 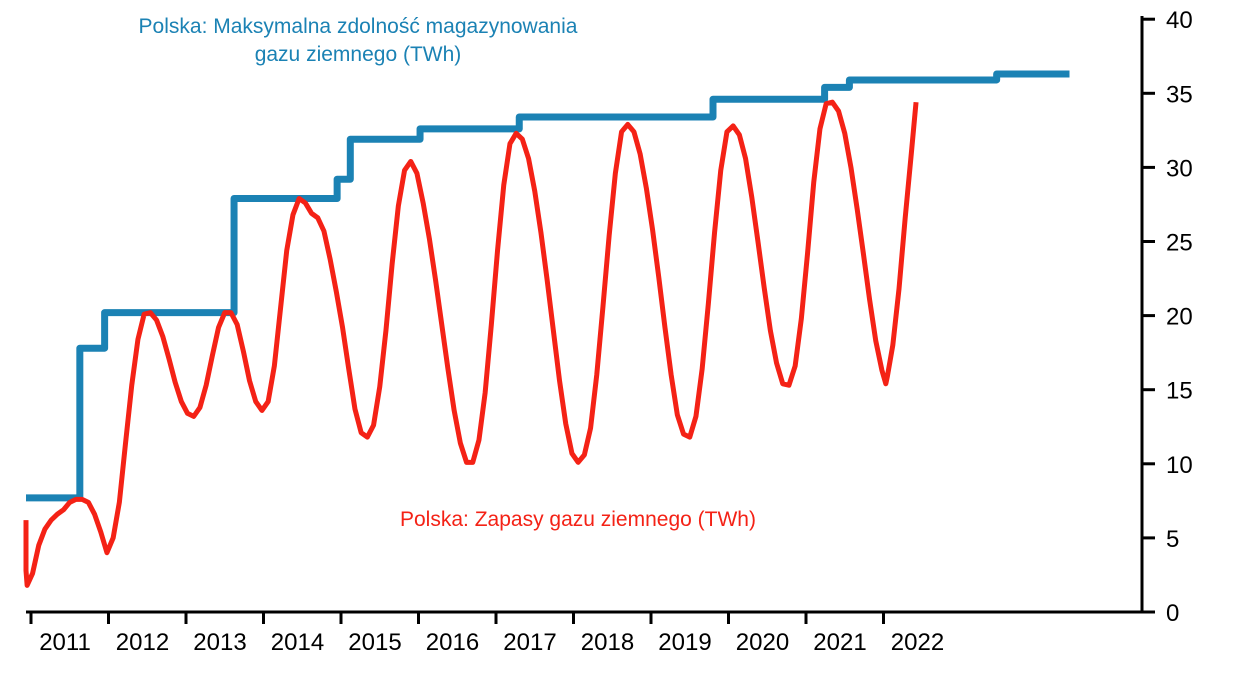 I want to click on x-tick-label: 2017, so click(x=529, y=642).